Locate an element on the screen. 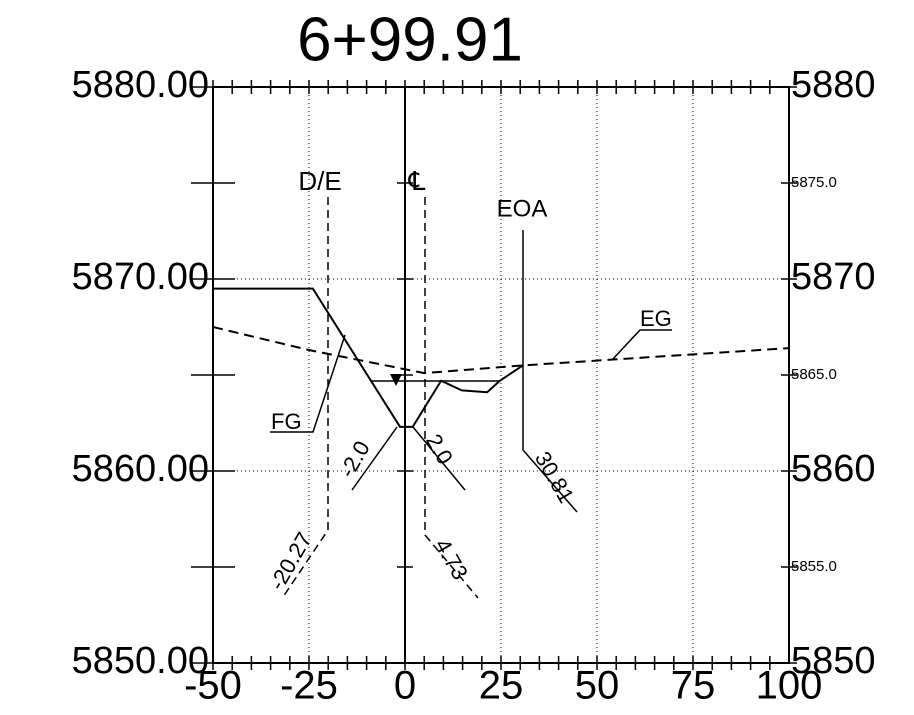 The image size is (914, 715). annotation: EOA is located at coordinates (522, 208).